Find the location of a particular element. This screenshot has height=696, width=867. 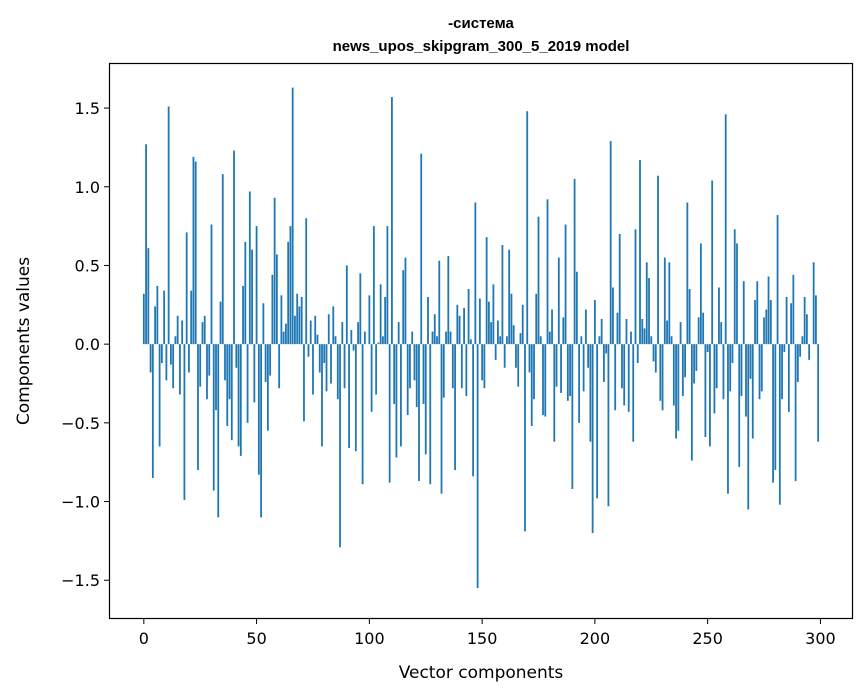

x-tick-label: 250 is located at coordinates (707, 638).